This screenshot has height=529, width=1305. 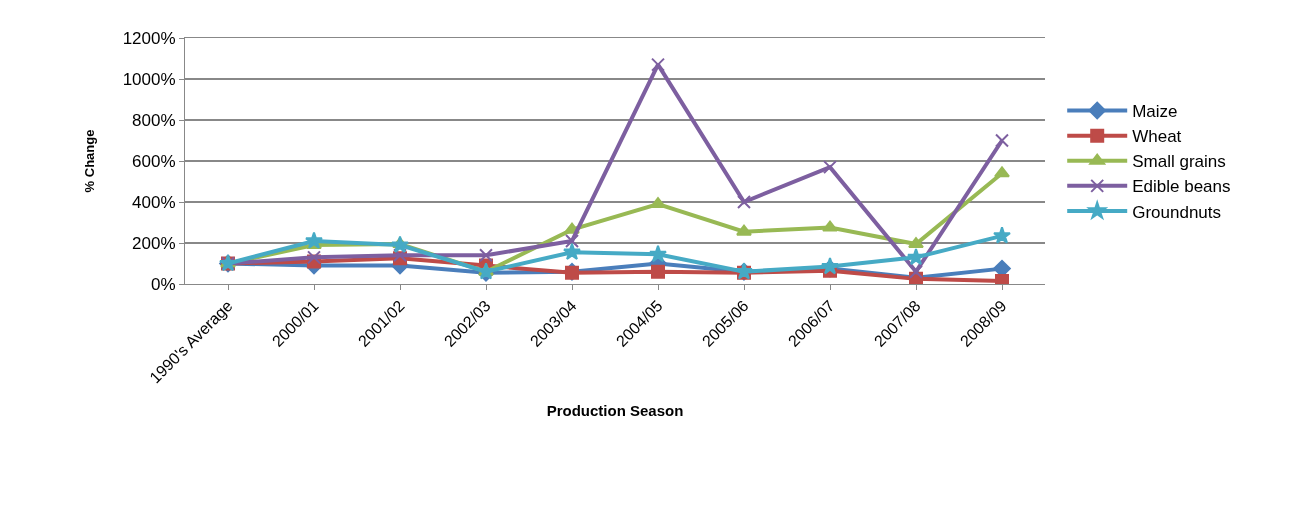 What do you see at coordinates (149, 38) in the screenshot?
I see `y-tick-label: 1200%` at bounding box center [149, 38].